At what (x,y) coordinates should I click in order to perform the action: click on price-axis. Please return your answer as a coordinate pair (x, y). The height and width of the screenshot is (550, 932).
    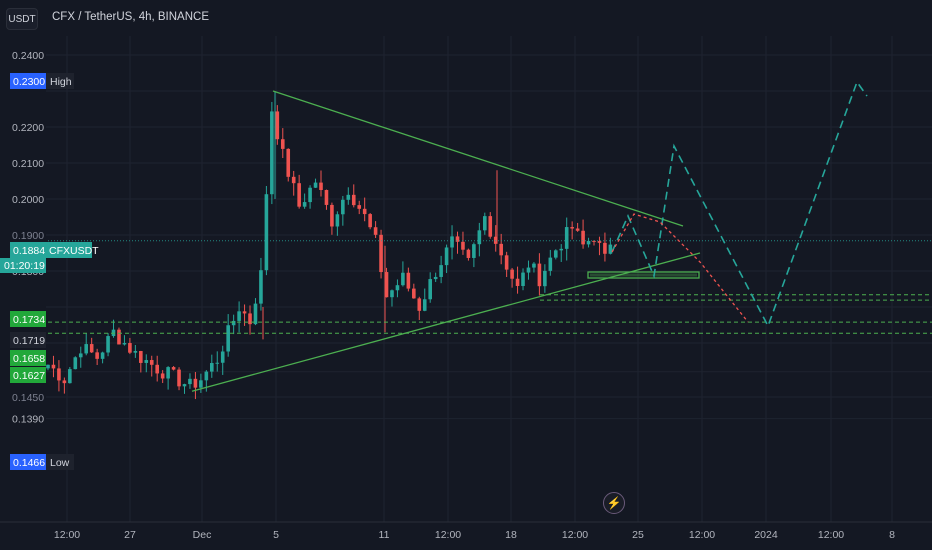
    Looking at the image, I should click on (23, 279).